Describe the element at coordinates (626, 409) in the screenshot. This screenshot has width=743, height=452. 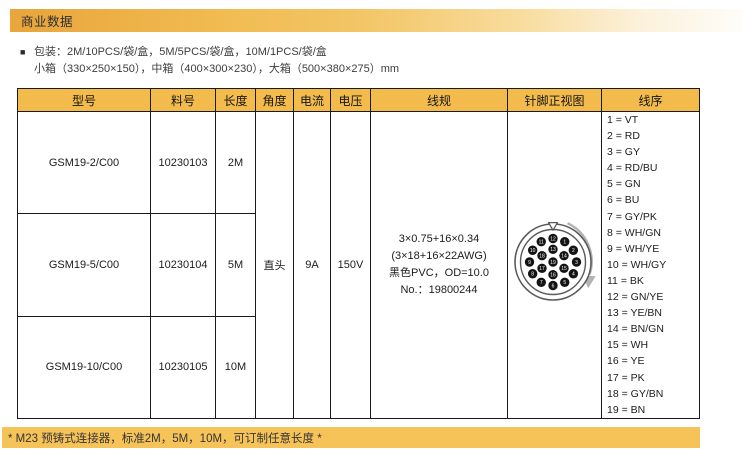
I see `wire-order-item: 19 = BN` at that location.